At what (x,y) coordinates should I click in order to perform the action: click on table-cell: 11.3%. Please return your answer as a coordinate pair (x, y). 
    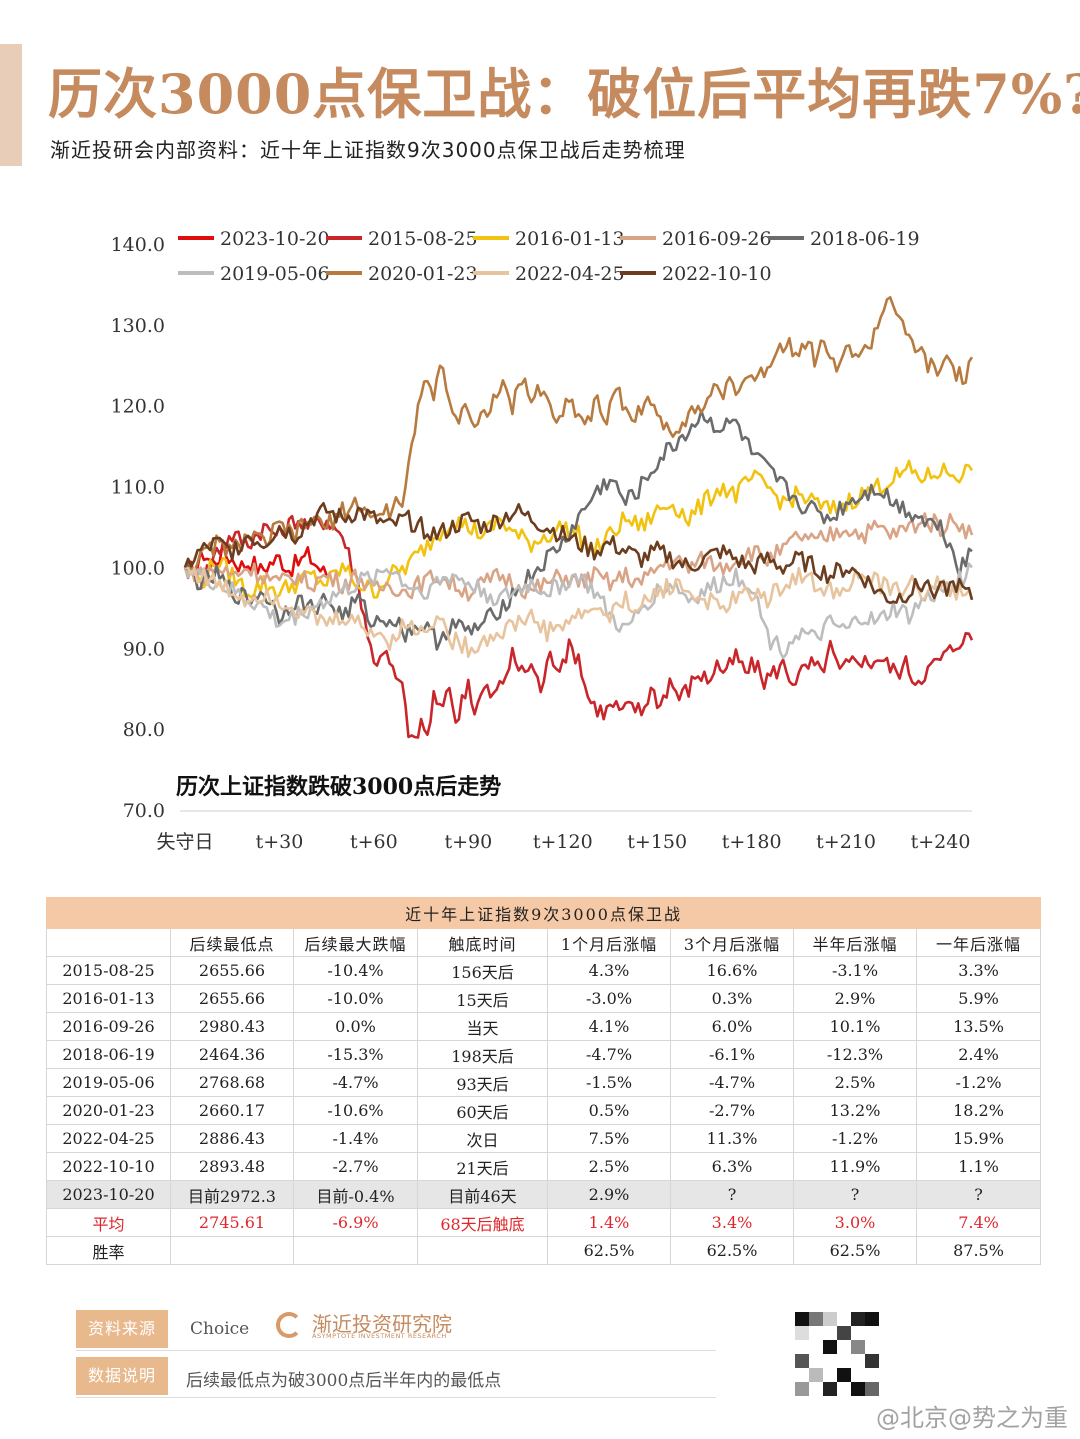
    Looking at the image, I should click on (732, 1138).